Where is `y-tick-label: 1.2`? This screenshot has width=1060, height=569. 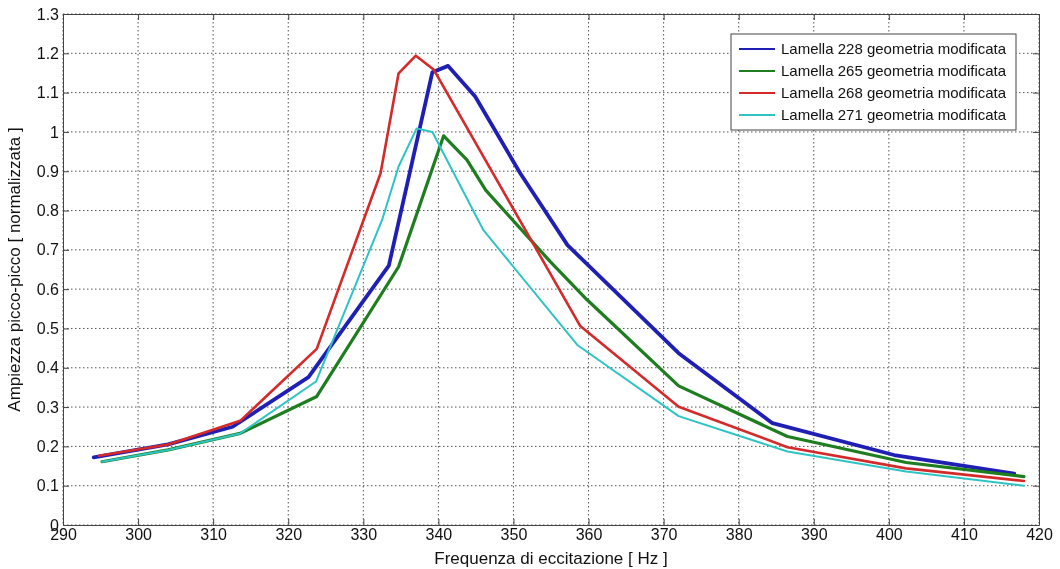 y-tick-label: 1.2 is located at coordinates (48, 53).